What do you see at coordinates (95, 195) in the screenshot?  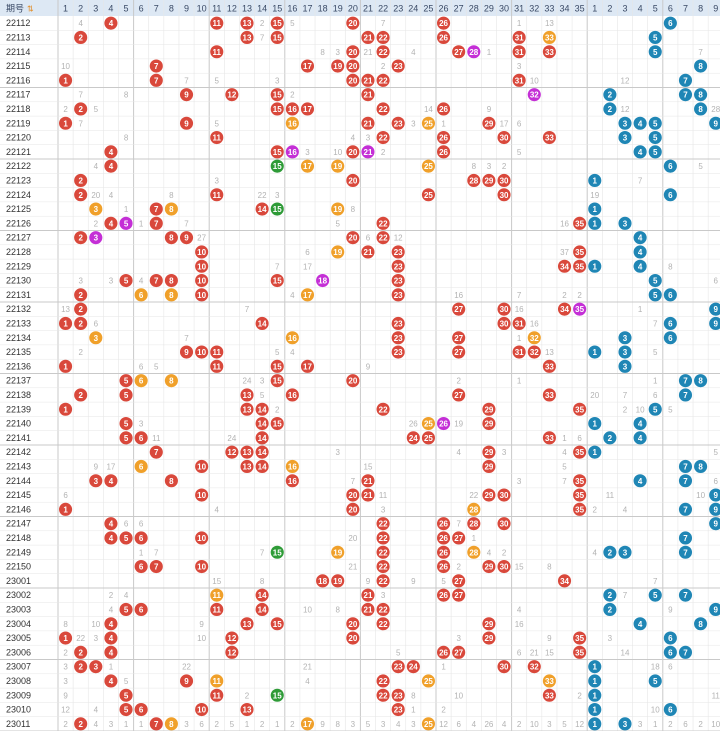 I see `omission-count: 20` at bounding box center [95, 195].